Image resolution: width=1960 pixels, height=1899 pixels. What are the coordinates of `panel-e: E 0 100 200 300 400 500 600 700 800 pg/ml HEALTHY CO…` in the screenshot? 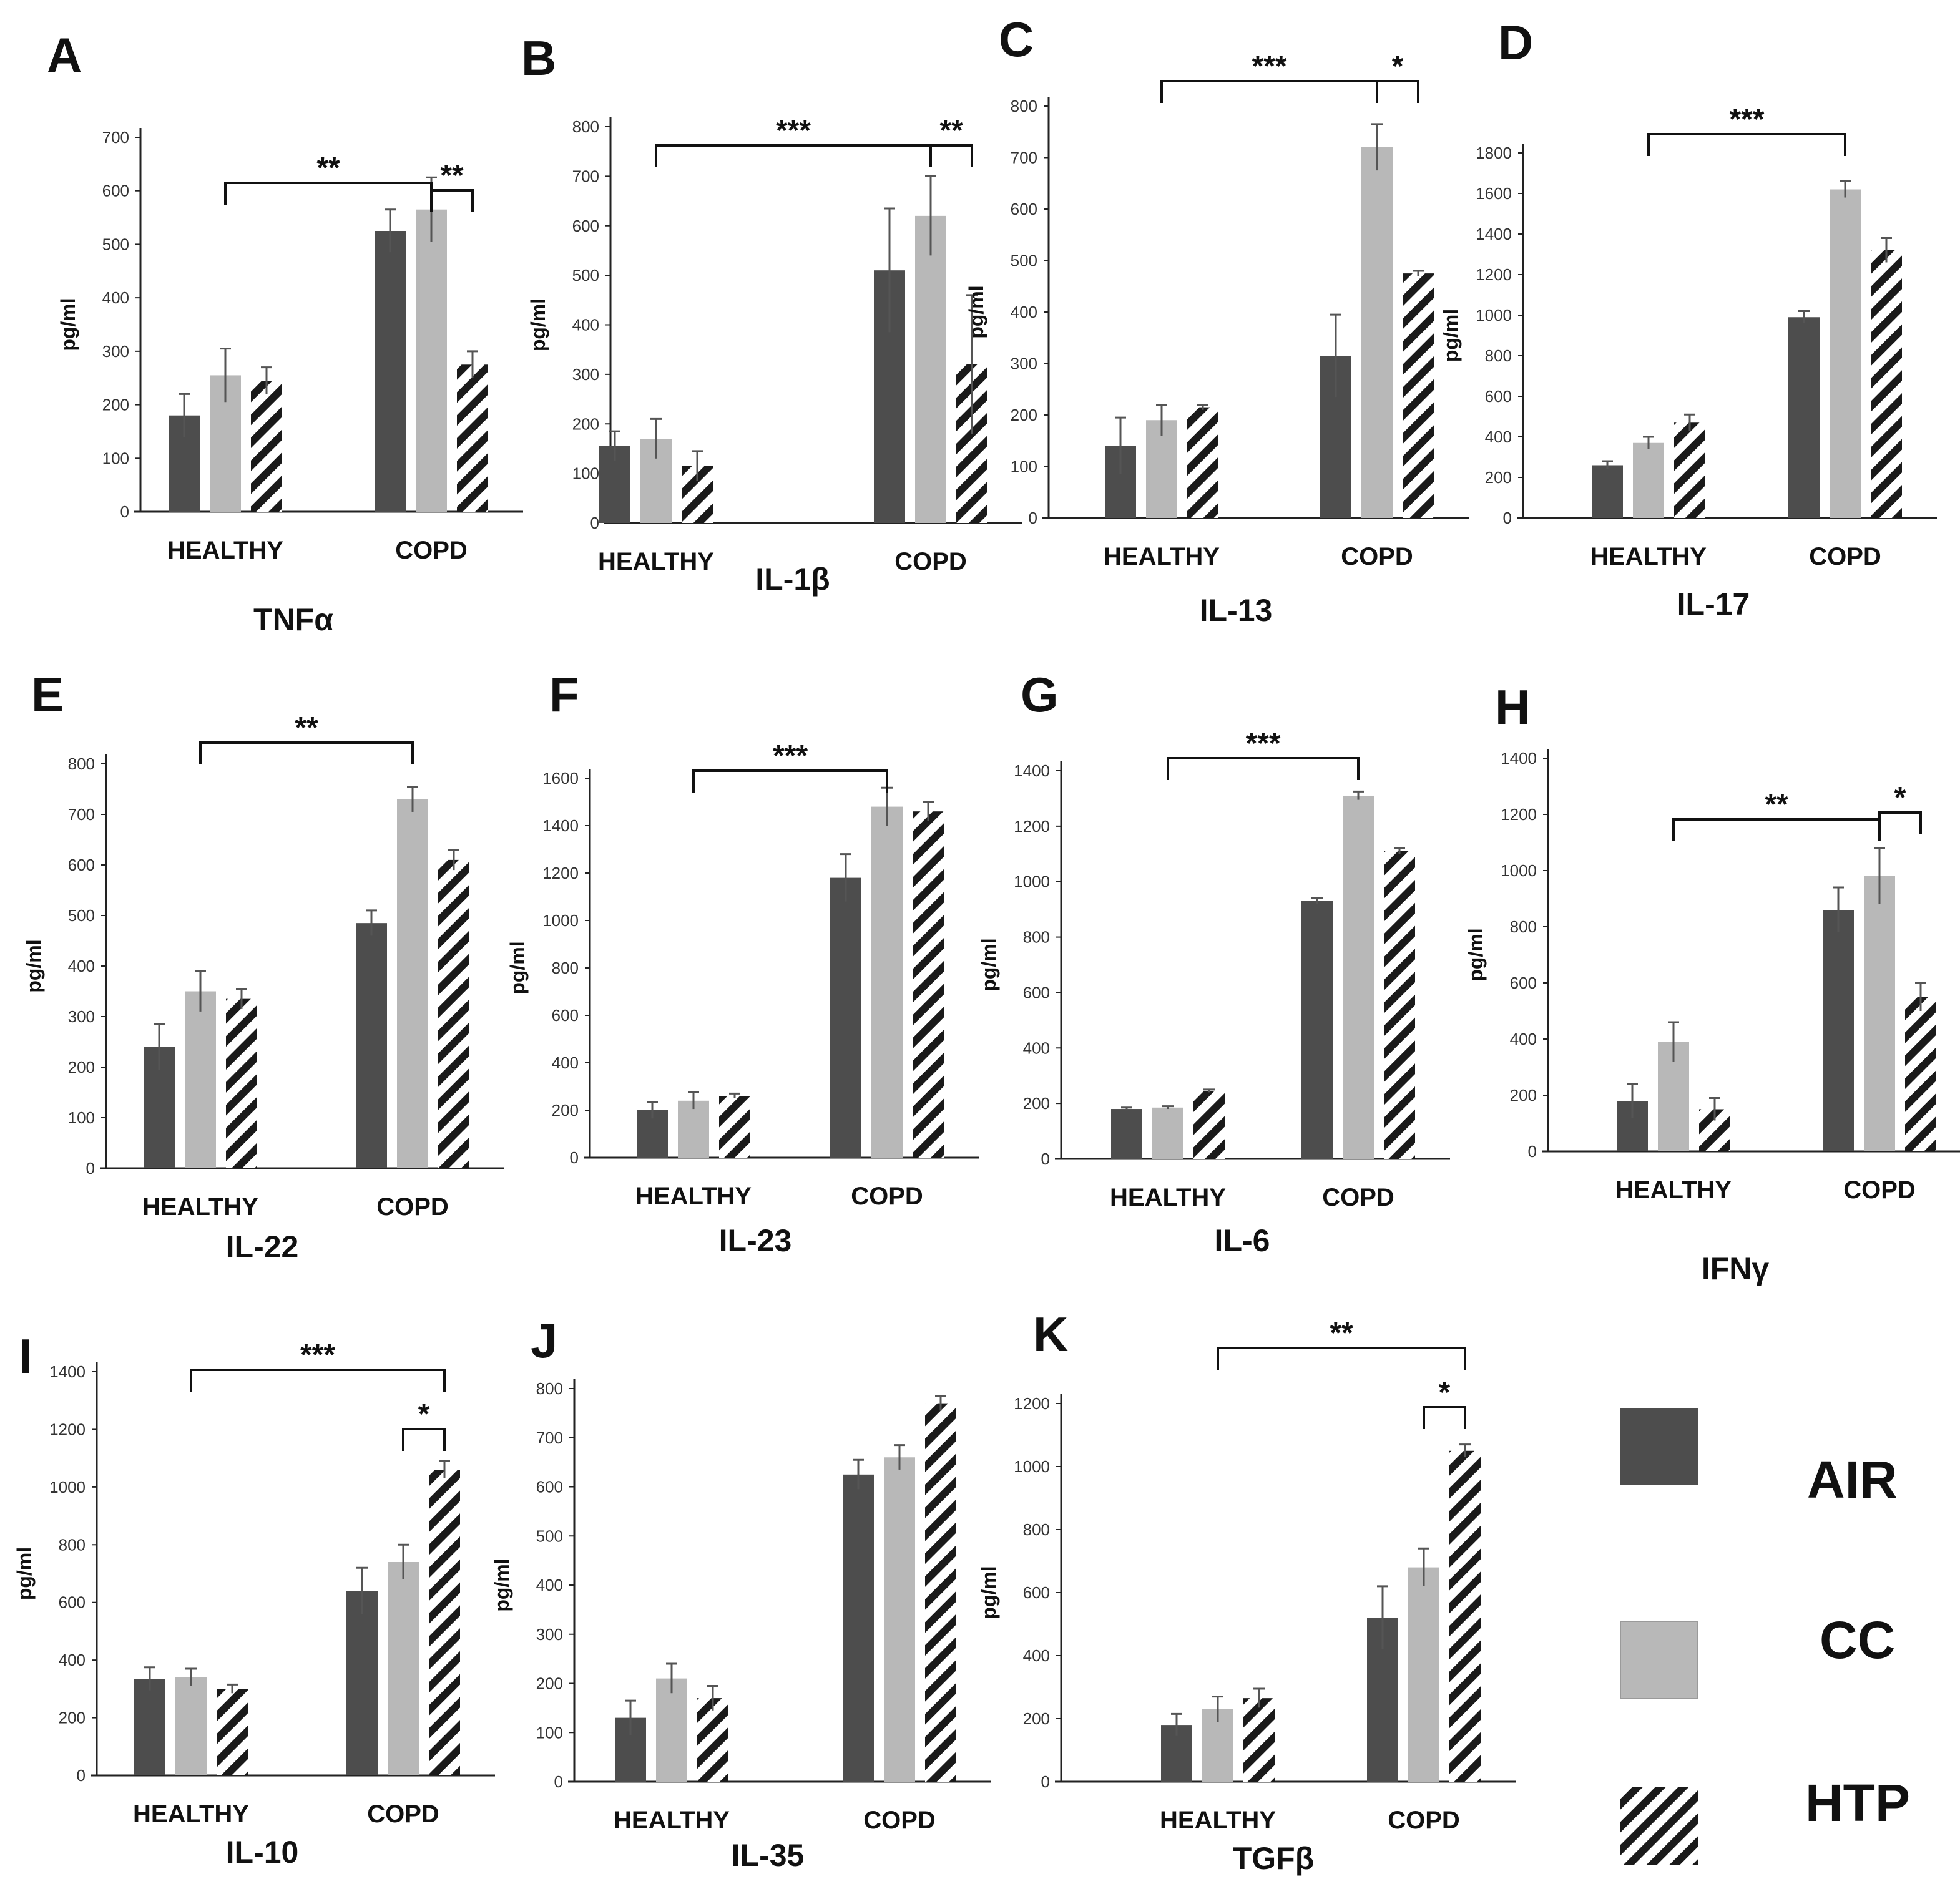 It's located at (263, 965).